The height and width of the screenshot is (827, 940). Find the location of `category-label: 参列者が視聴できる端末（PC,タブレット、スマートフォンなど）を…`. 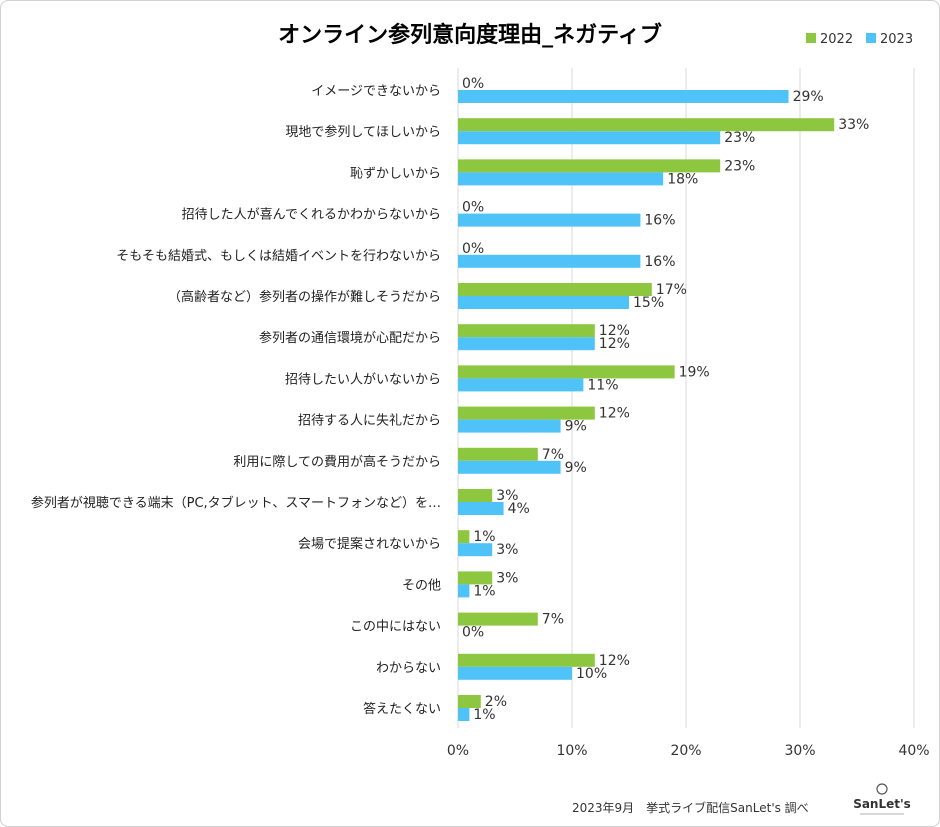

category-label: 参列者が視聴できる端末（PC,タブレット、スマートフォンなど）を… is located at coordinates (236, 503).